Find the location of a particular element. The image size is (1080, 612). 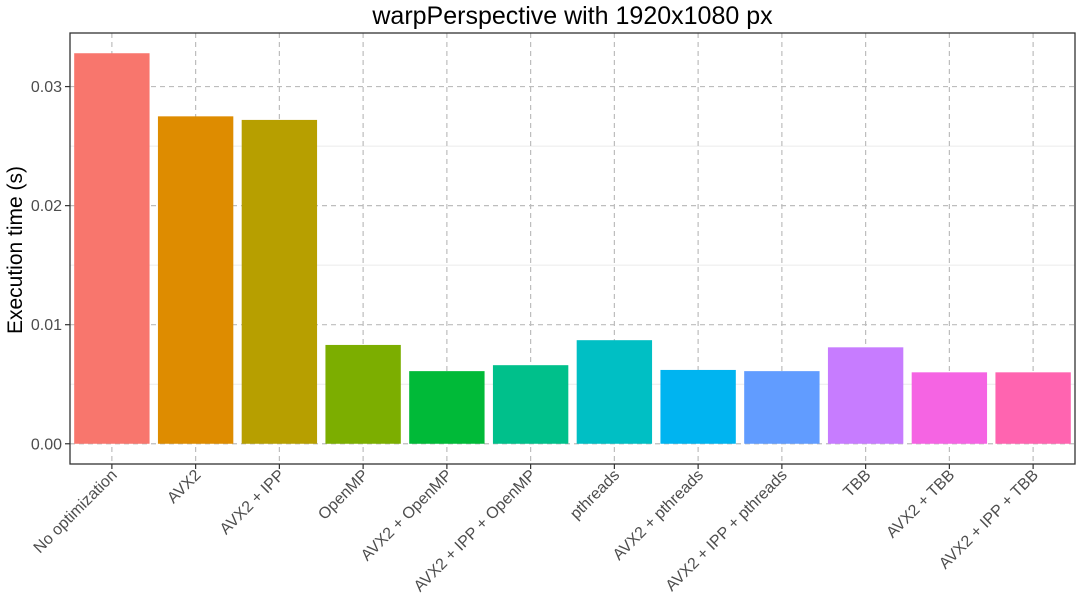

y-tick-label: 0.03 is located at coordinates (46, 87).